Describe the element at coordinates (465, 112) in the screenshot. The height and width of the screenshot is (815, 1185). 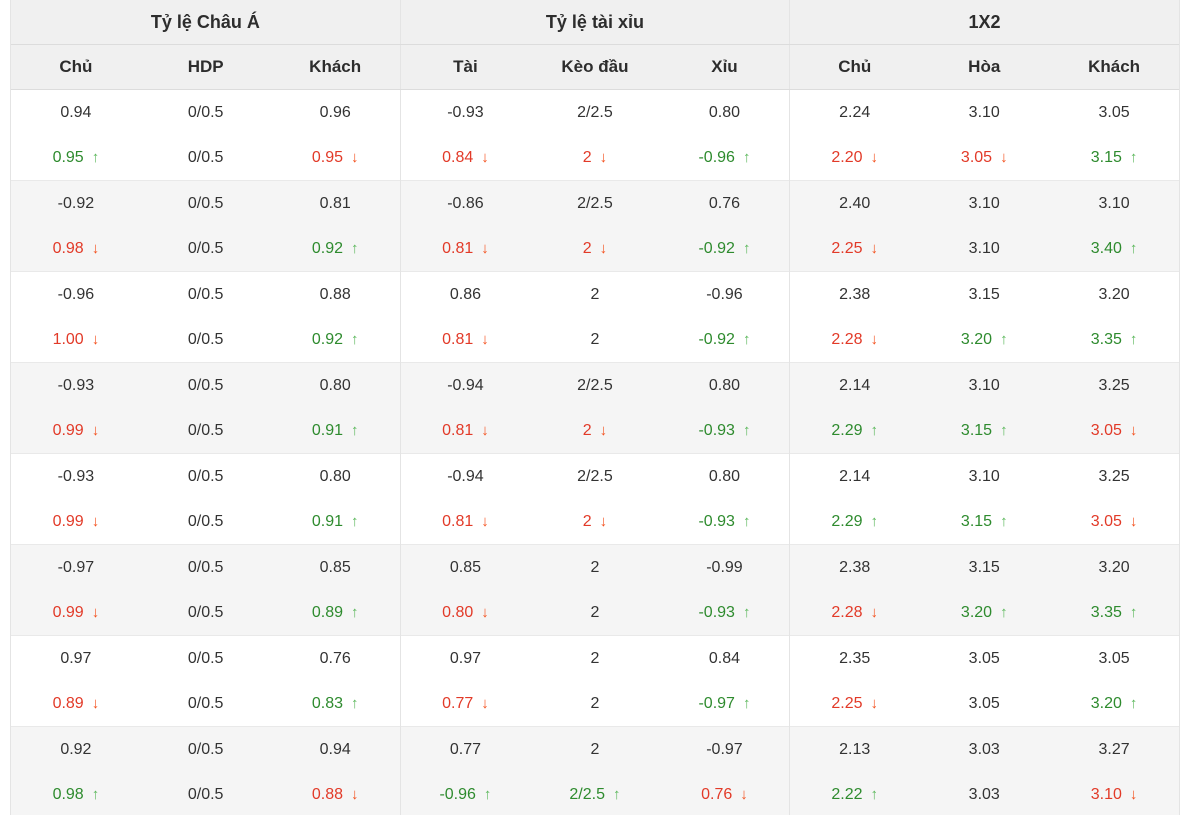
I see `odds-cell: -0.93` at that location.